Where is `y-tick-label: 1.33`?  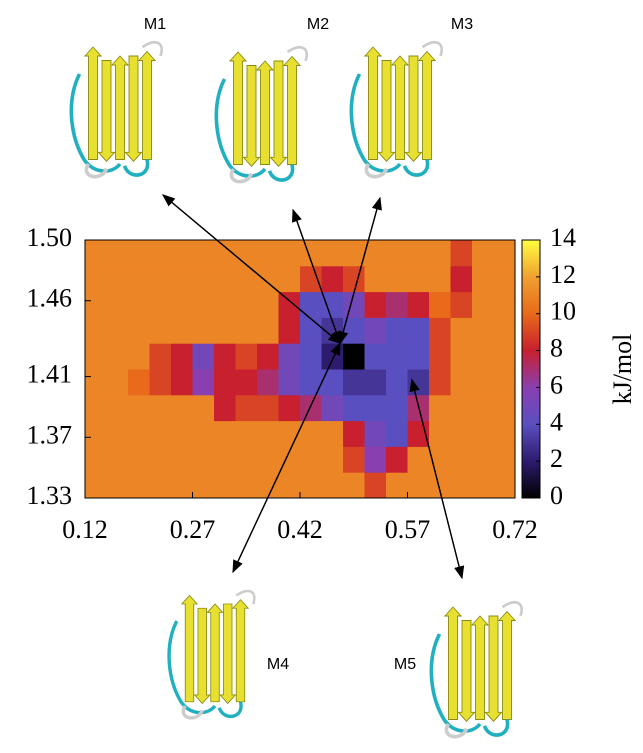 y-tick-label: 1.33 is located at coordinates (50, 495).